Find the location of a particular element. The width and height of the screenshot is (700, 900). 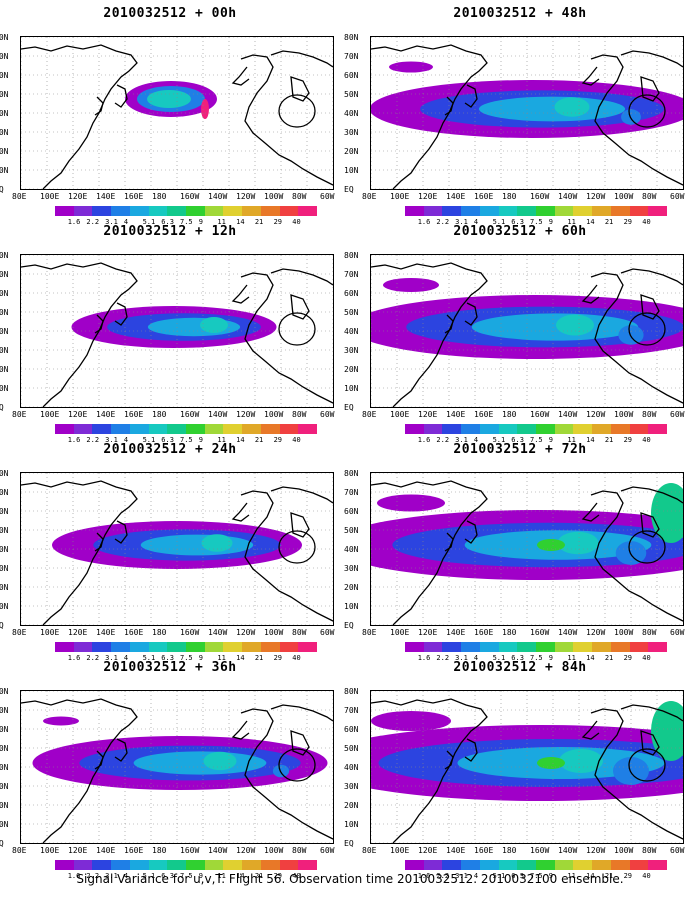

colorbar is located at coordinates (186, 211).